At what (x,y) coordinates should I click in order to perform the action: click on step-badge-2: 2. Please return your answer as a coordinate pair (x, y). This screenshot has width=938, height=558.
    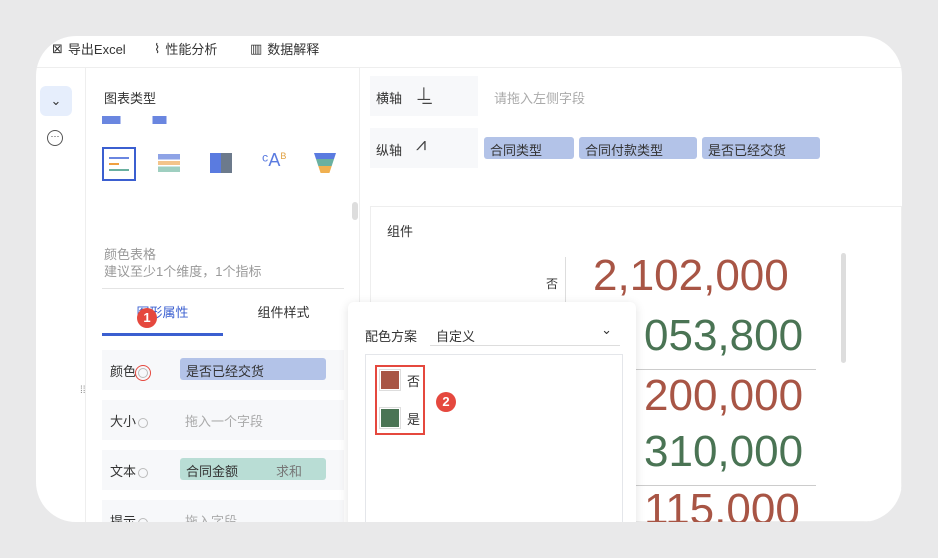
    Looking at the image, I should click on (446, 402).